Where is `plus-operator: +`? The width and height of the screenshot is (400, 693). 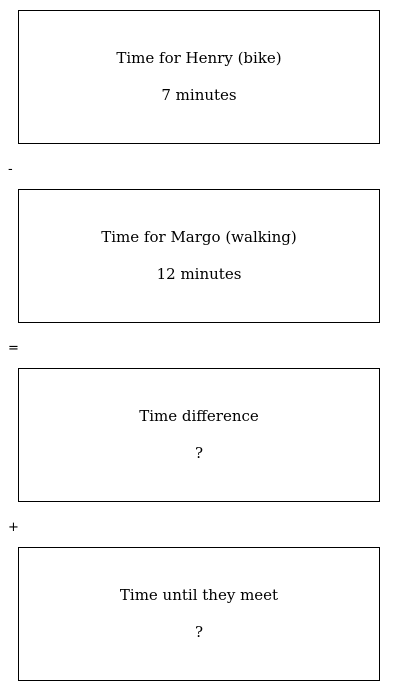
plus-operator: + is located at coordinates (13, 527).